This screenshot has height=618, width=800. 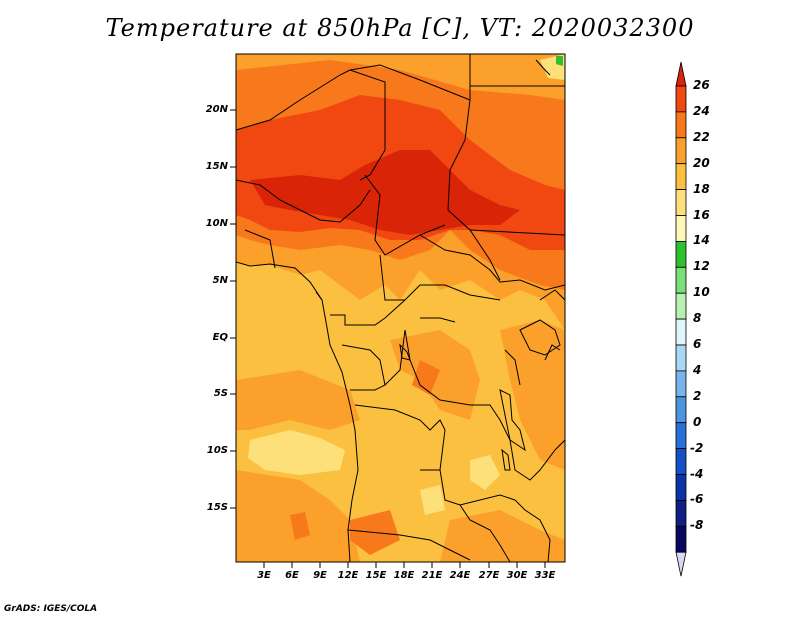 I want to click on lat-label: 20N, so click(x=216, y=109).